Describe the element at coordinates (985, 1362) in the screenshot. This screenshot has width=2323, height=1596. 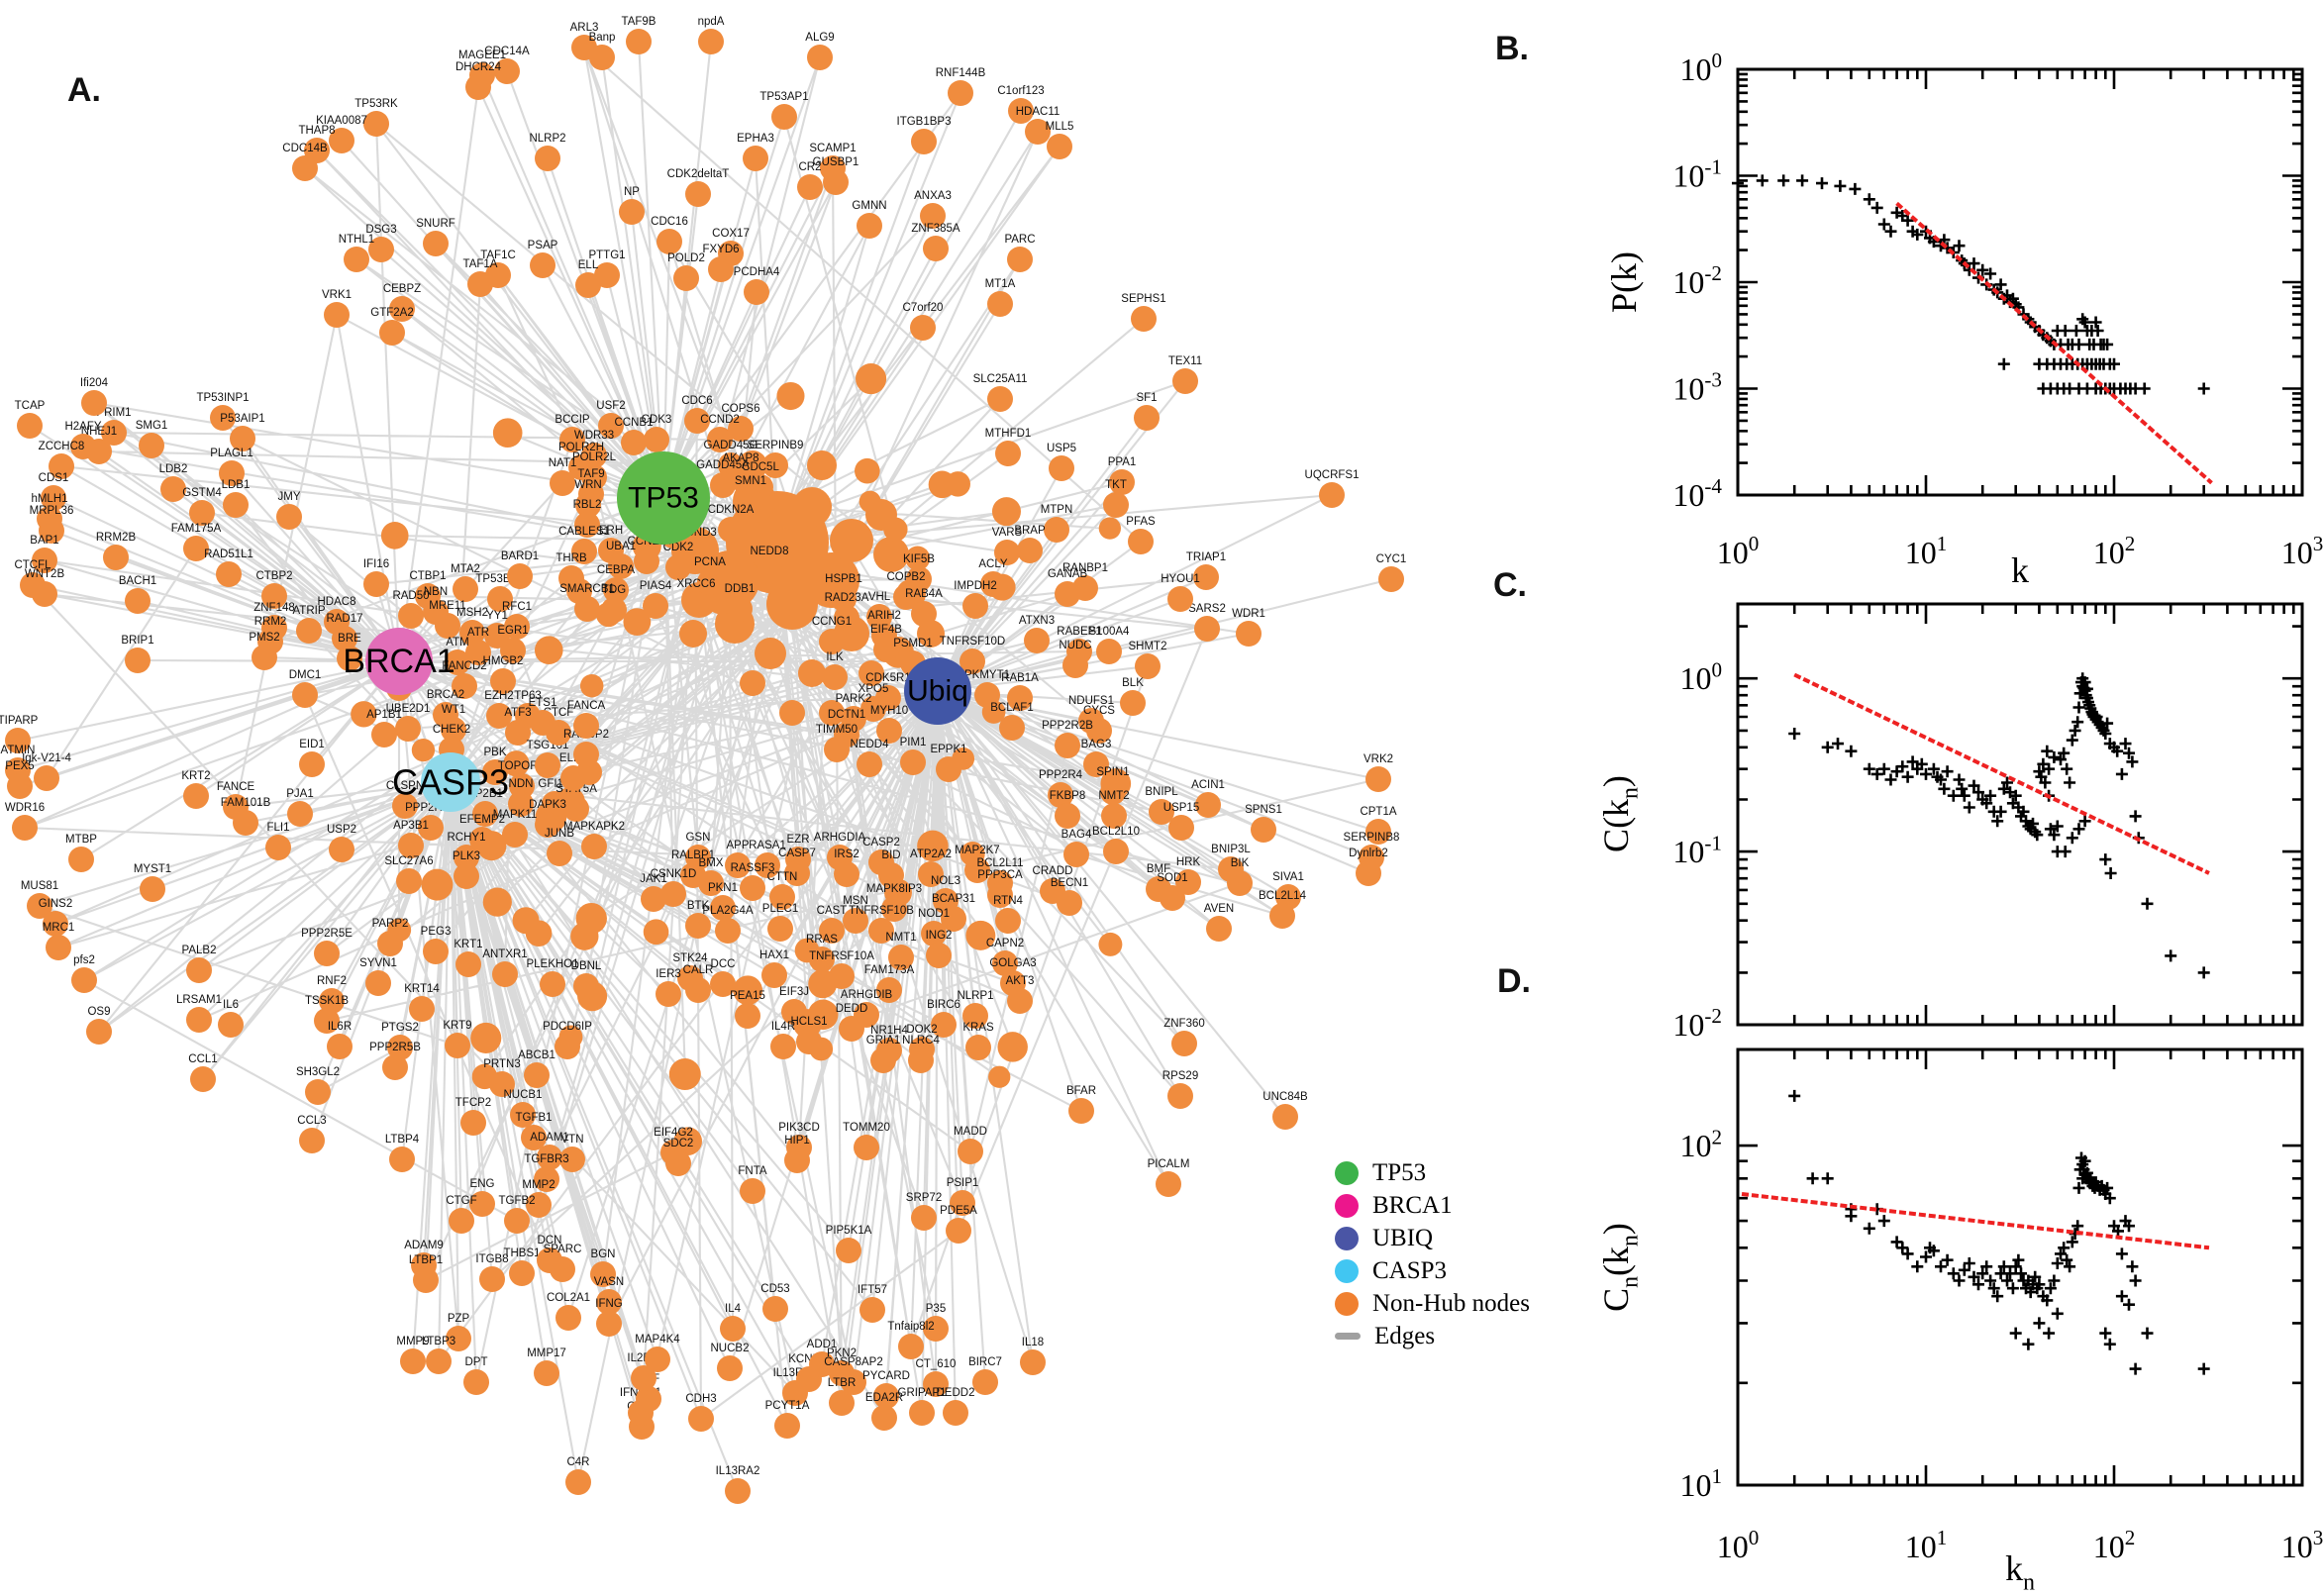
I see `network-node-label: BIRC7` at that location.